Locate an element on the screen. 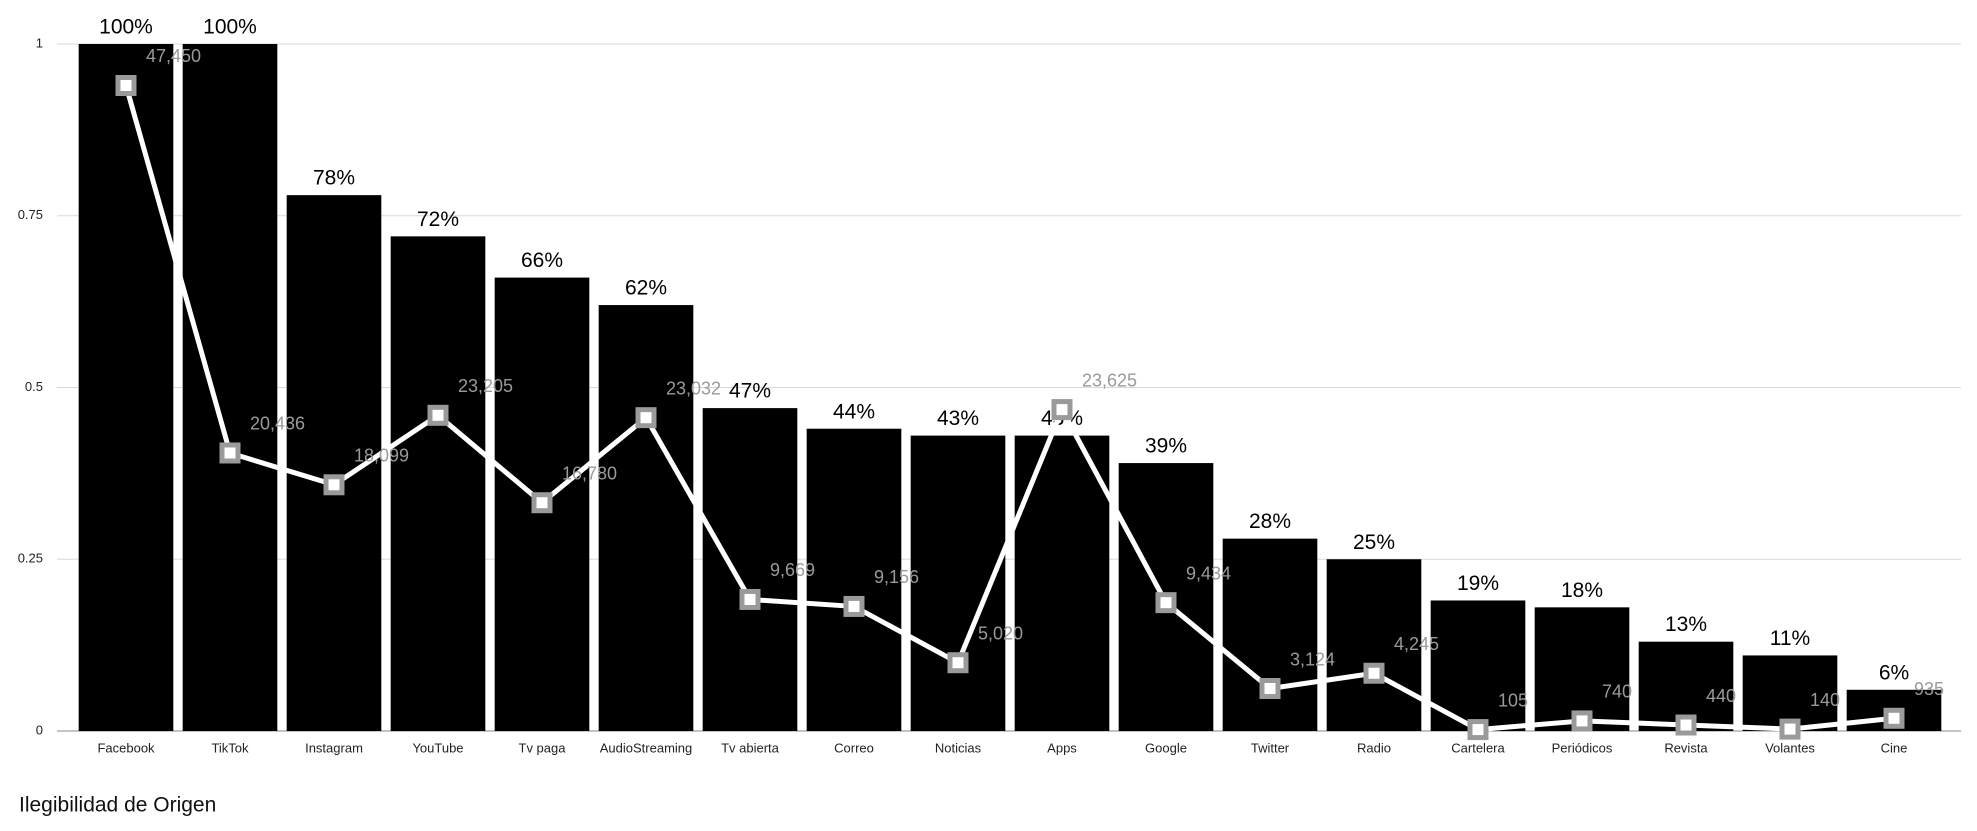  bar-value-label: 78% is located at coordinates (334, 178).